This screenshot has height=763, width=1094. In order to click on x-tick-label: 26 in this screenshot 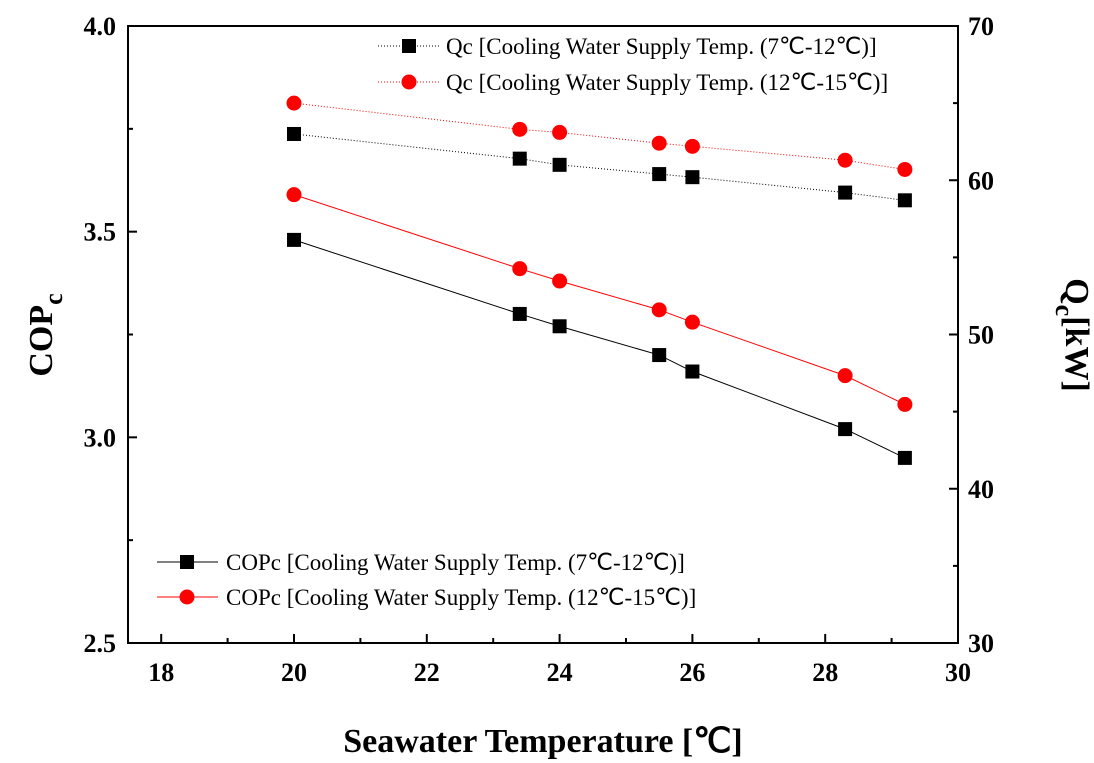, I will do `click(692, 672)`.